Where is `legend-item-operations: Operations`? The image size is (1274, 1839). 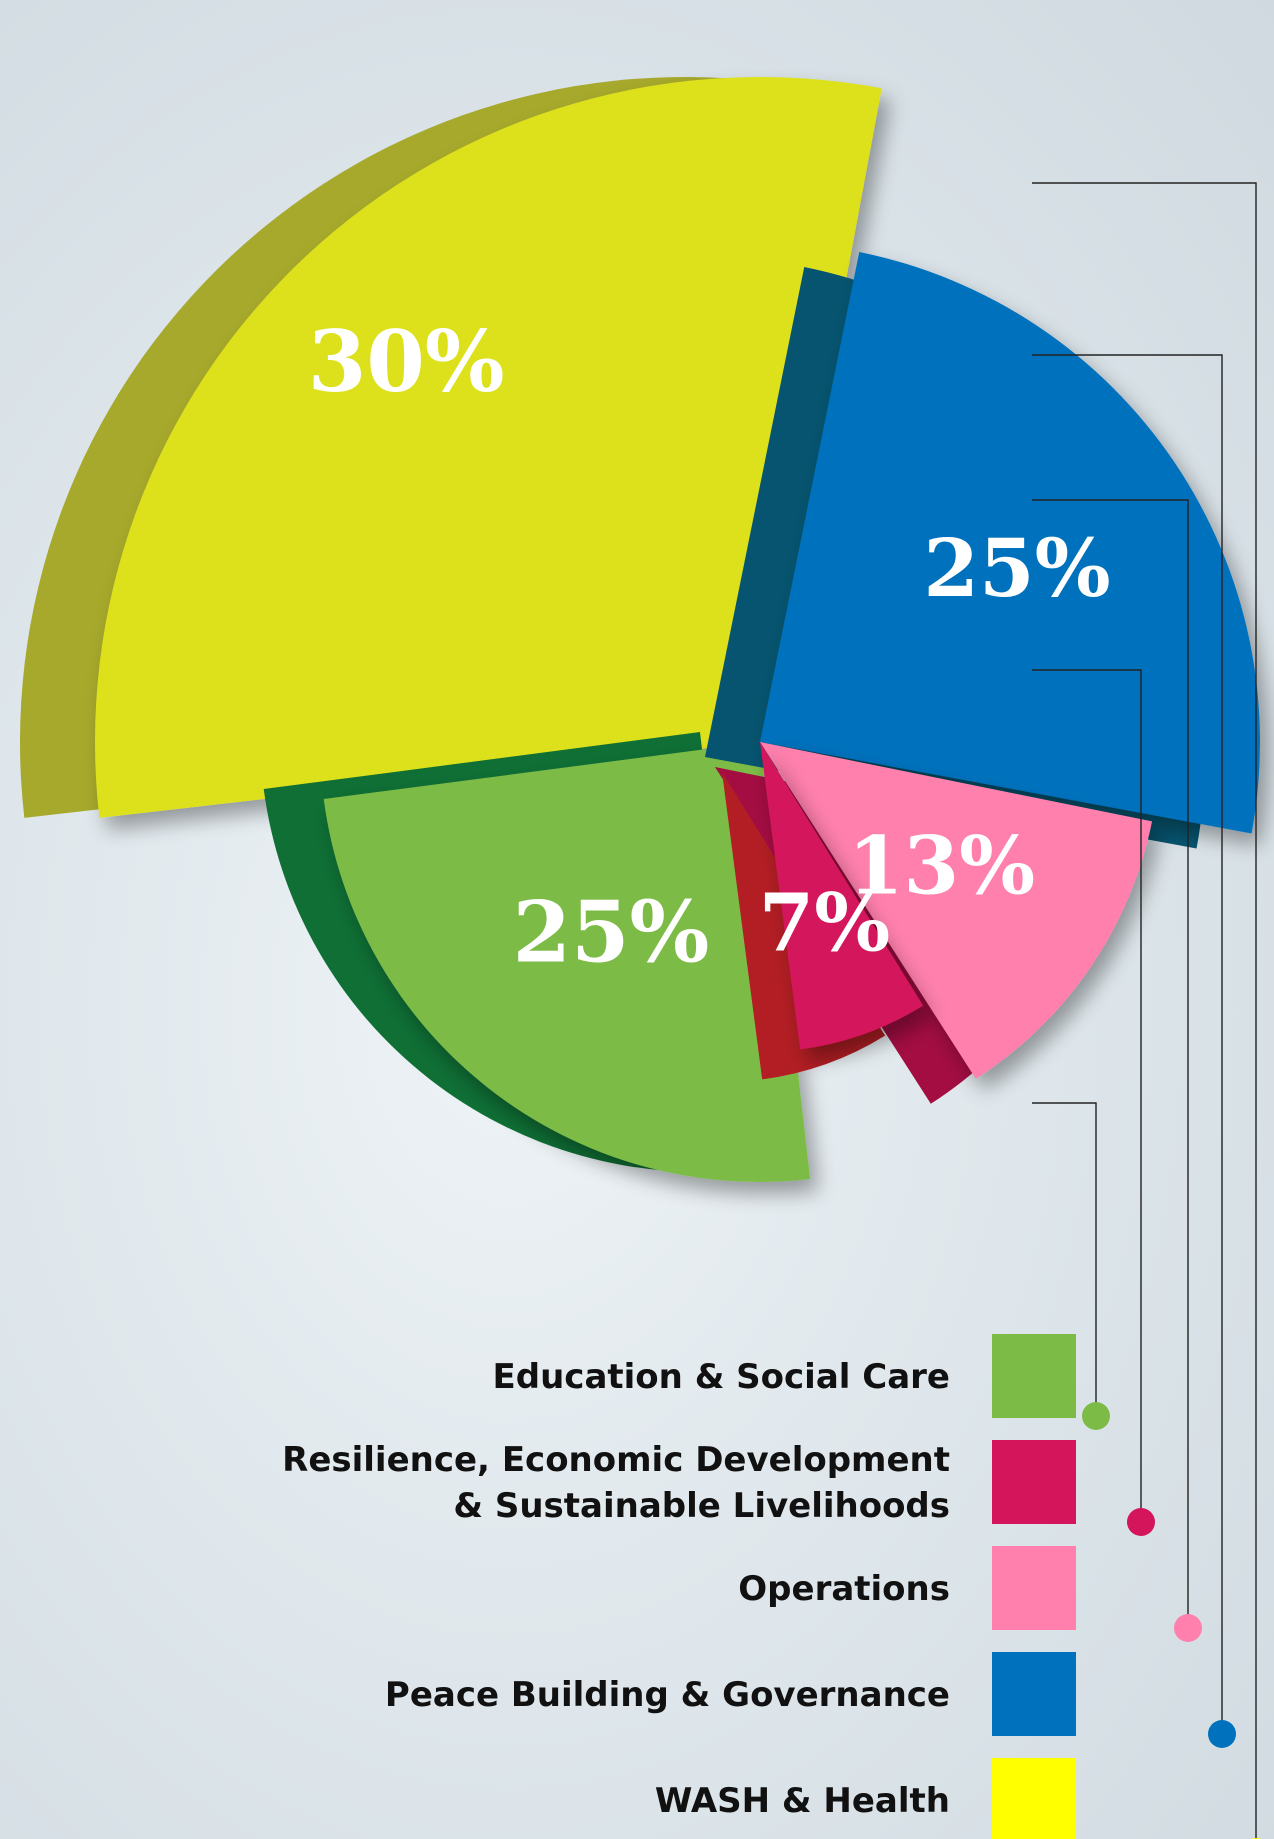
legend-item-operations: Operations is located at coordinates (970, 1594).